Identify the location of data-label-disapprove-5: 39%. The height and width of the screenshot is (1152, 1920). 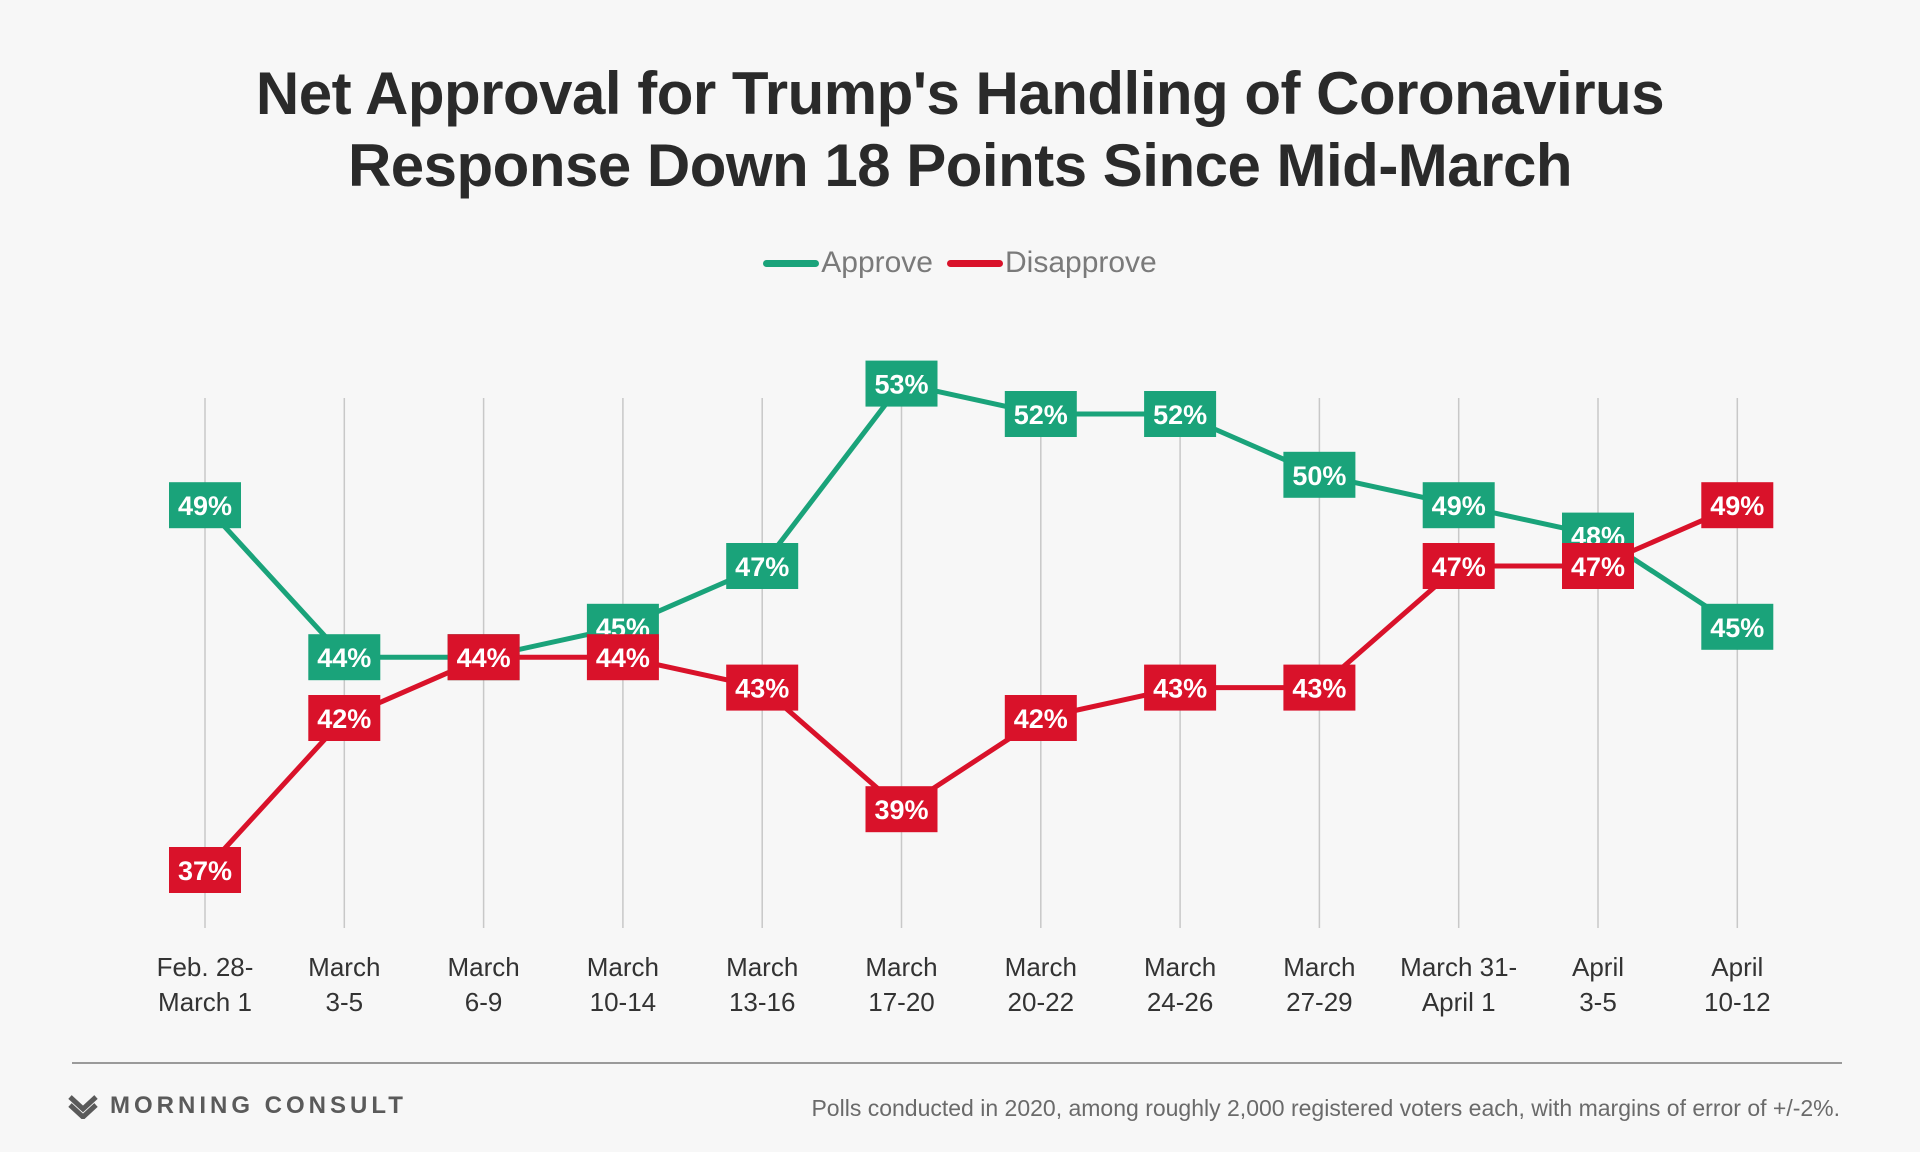
(901, 810).